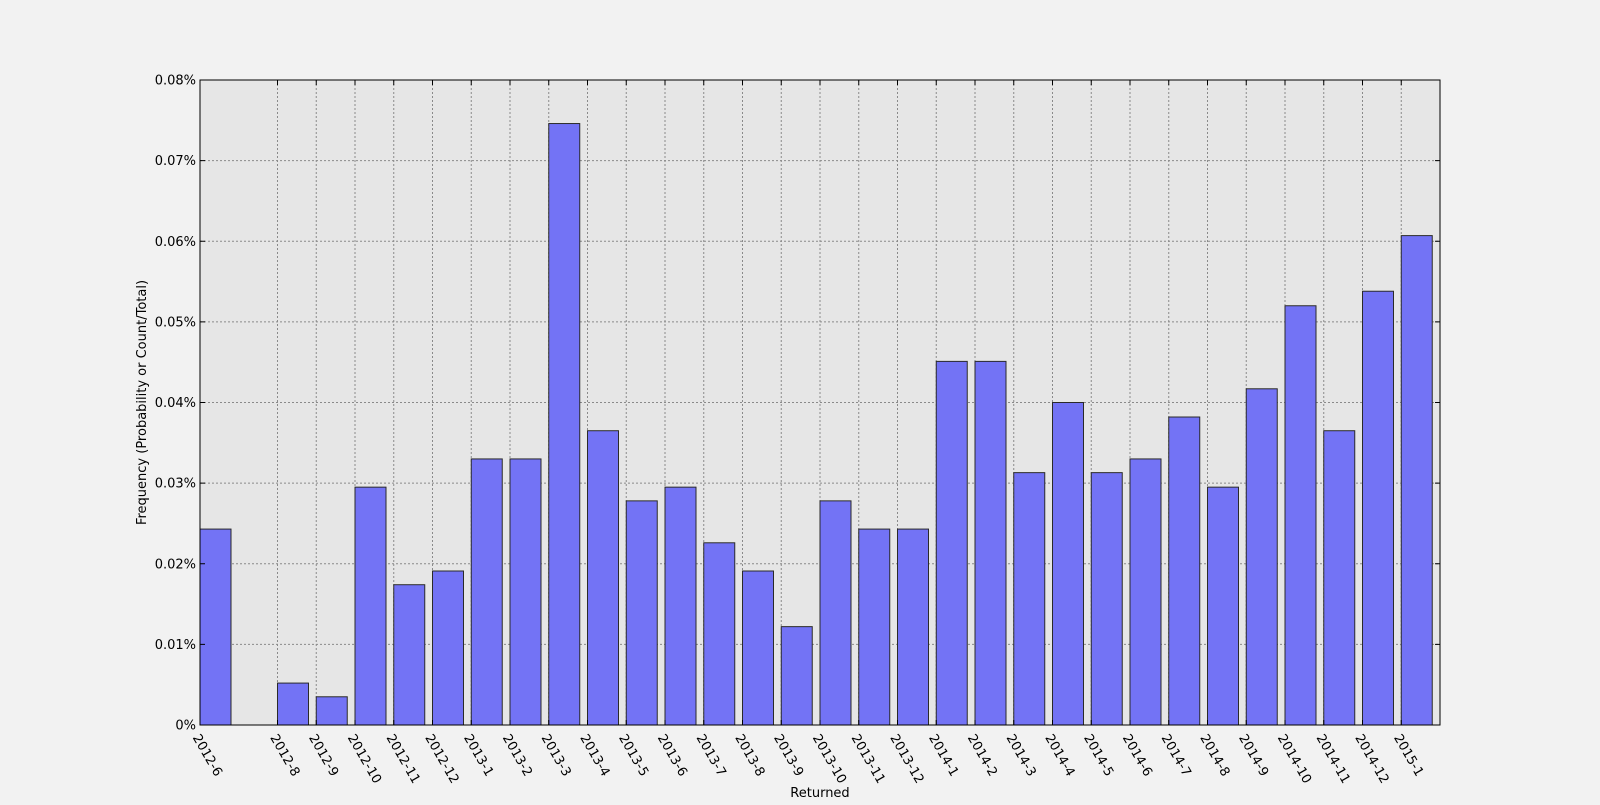 This screenshot has width=1600, height=805. I want to click on y-tick-label: 0.04%, so click(175, 403).